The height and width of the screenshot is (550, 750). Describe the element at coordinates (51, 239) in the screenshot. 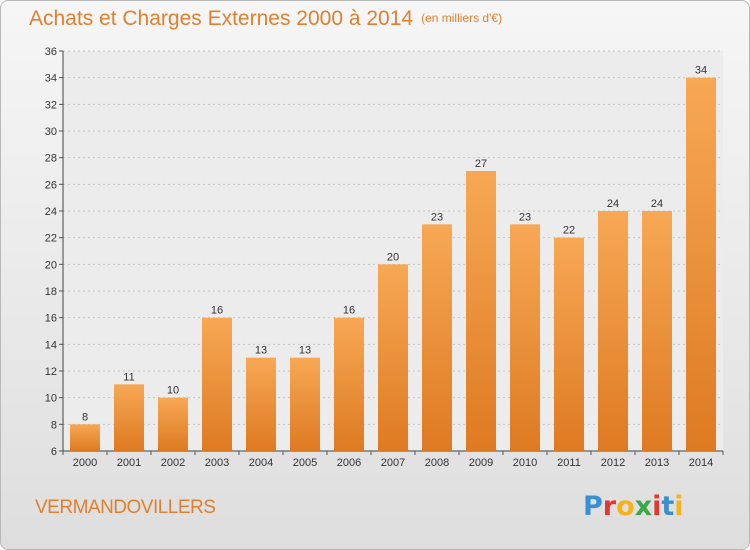

I see `y-tick-label: 22` at that location.